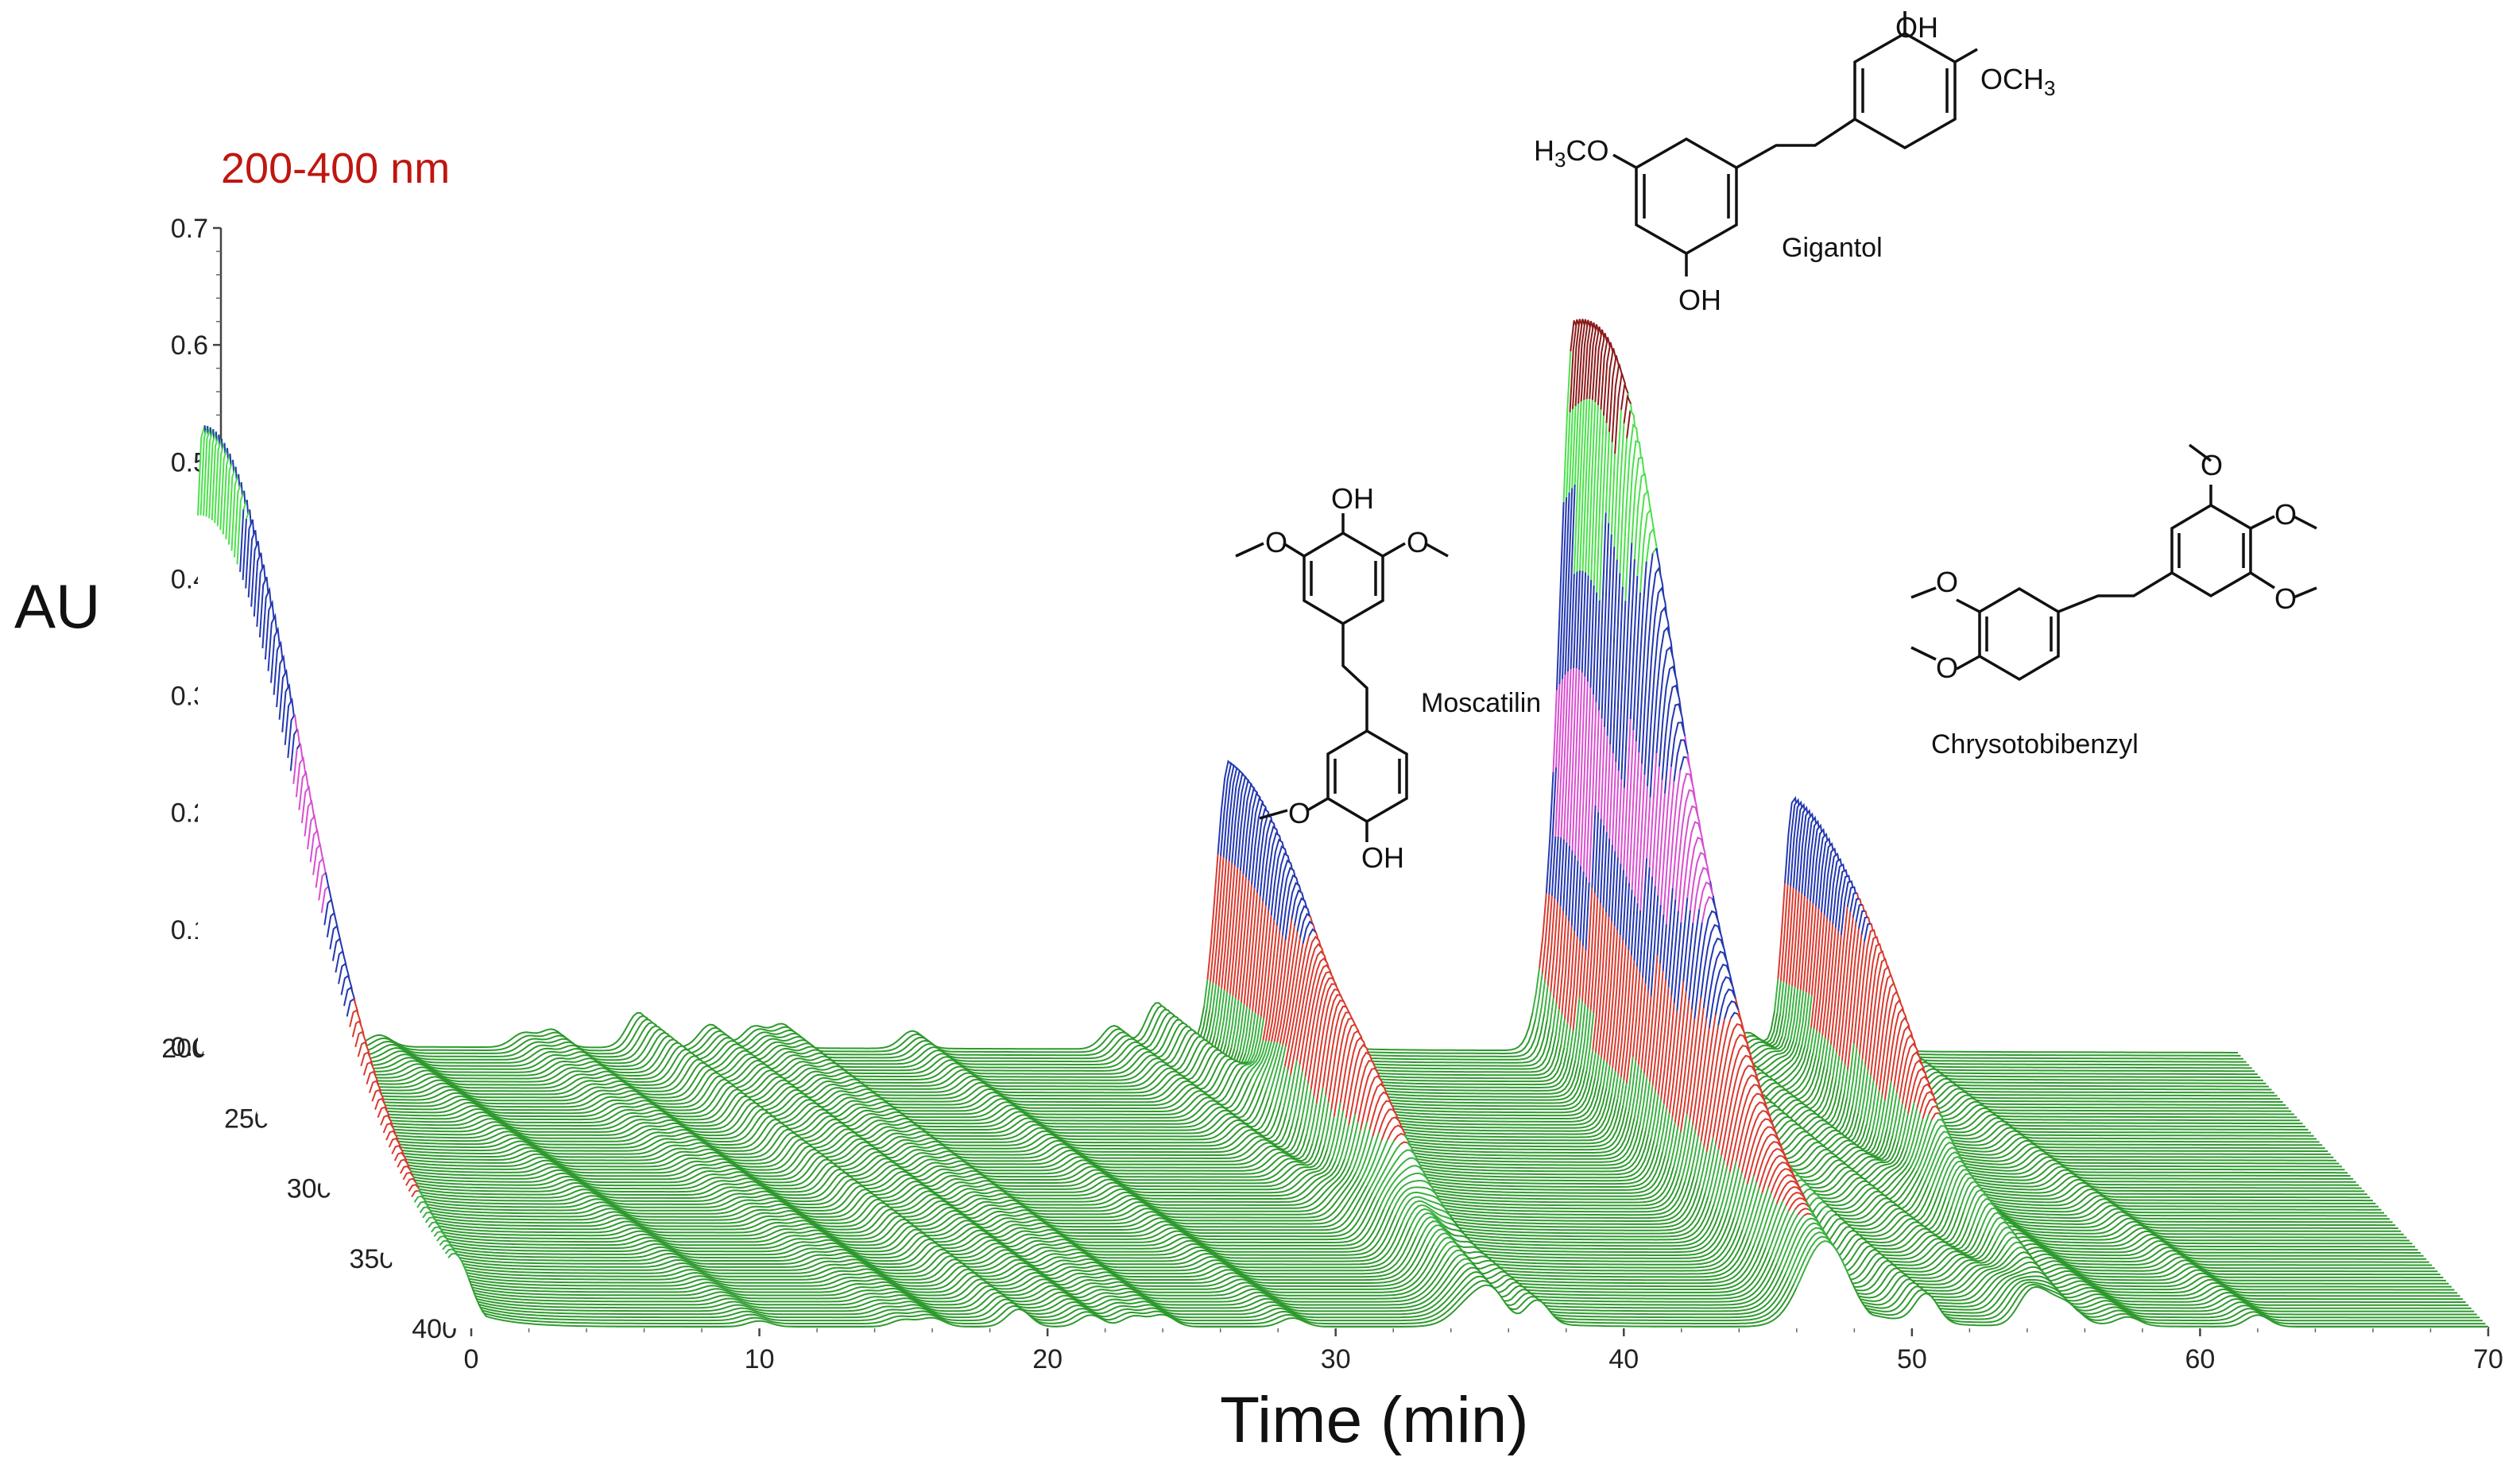  What do you see at coordinates (1571, 153) in the screenshot?
I see `gigantol-h3co: H3CO` at bounding box center [1571, 153].